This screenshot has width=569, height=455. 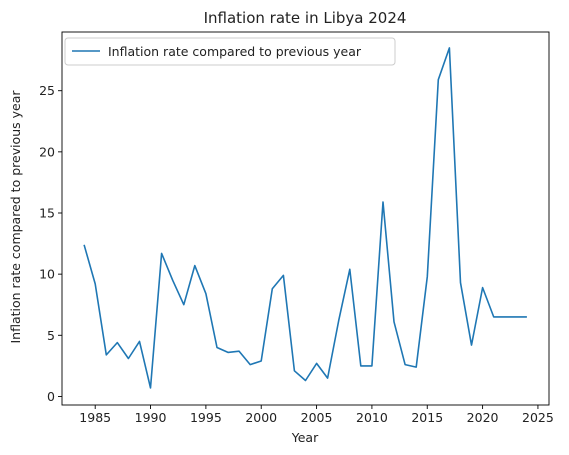 What do you see at coordinates (47, 212) in the screenshot?
I see `y-tick-label: 15` at bounding box center [47, 212].